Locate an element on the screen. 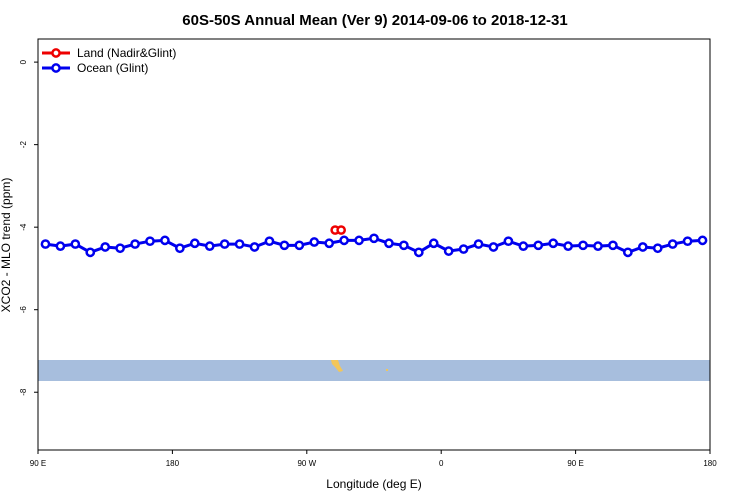 The image size is (750, 500). y-tick-label: -4 is located at coordinates (23, 227).